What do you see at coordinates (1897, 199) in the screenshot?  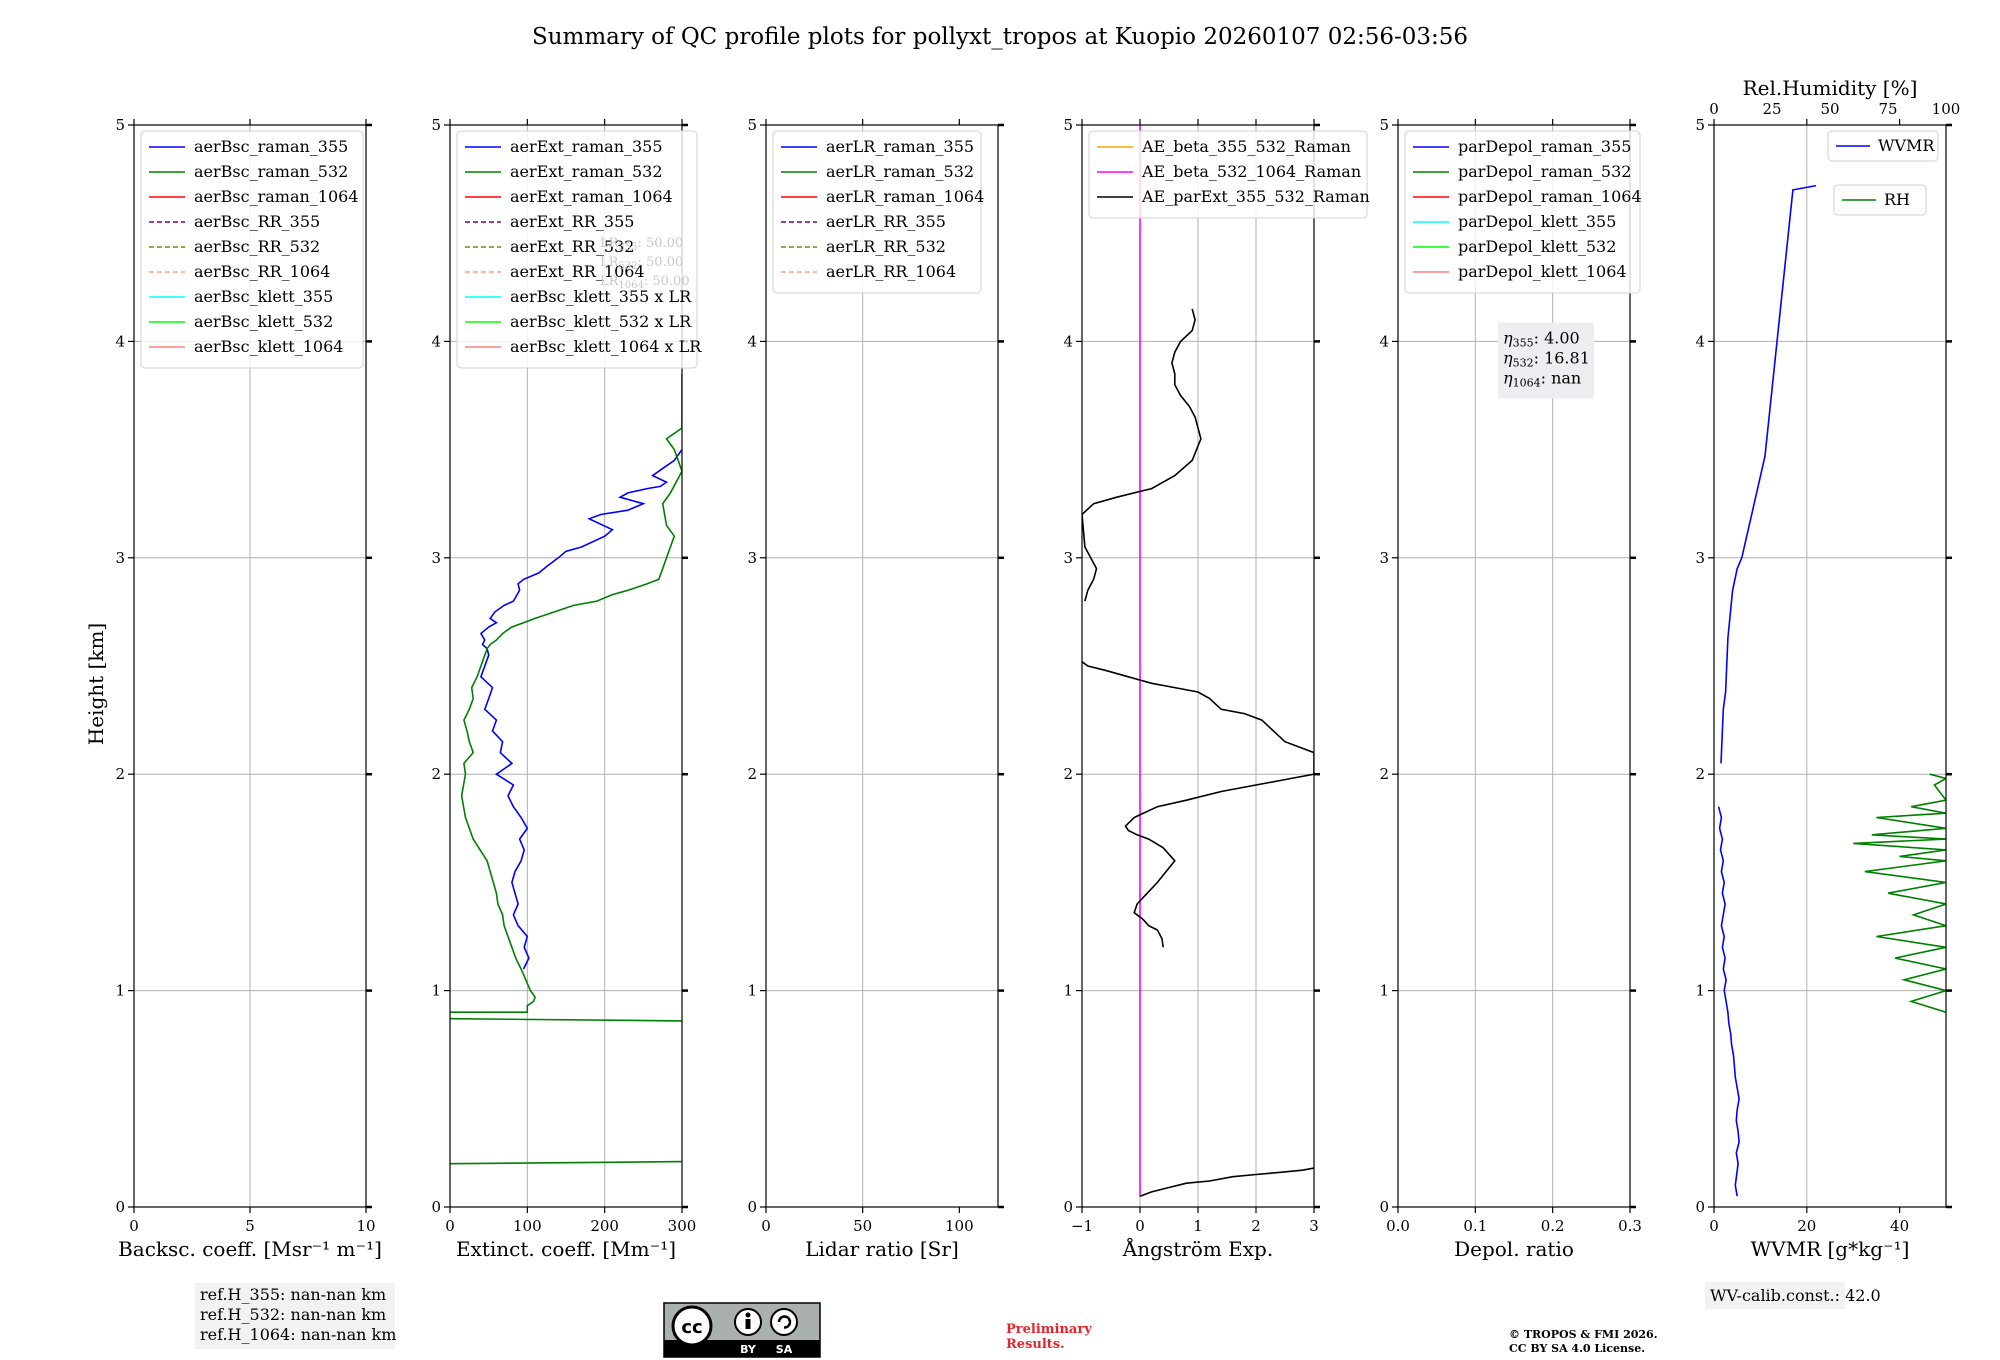 I see `legend-label: RH` at bounding box center [1897, 199].